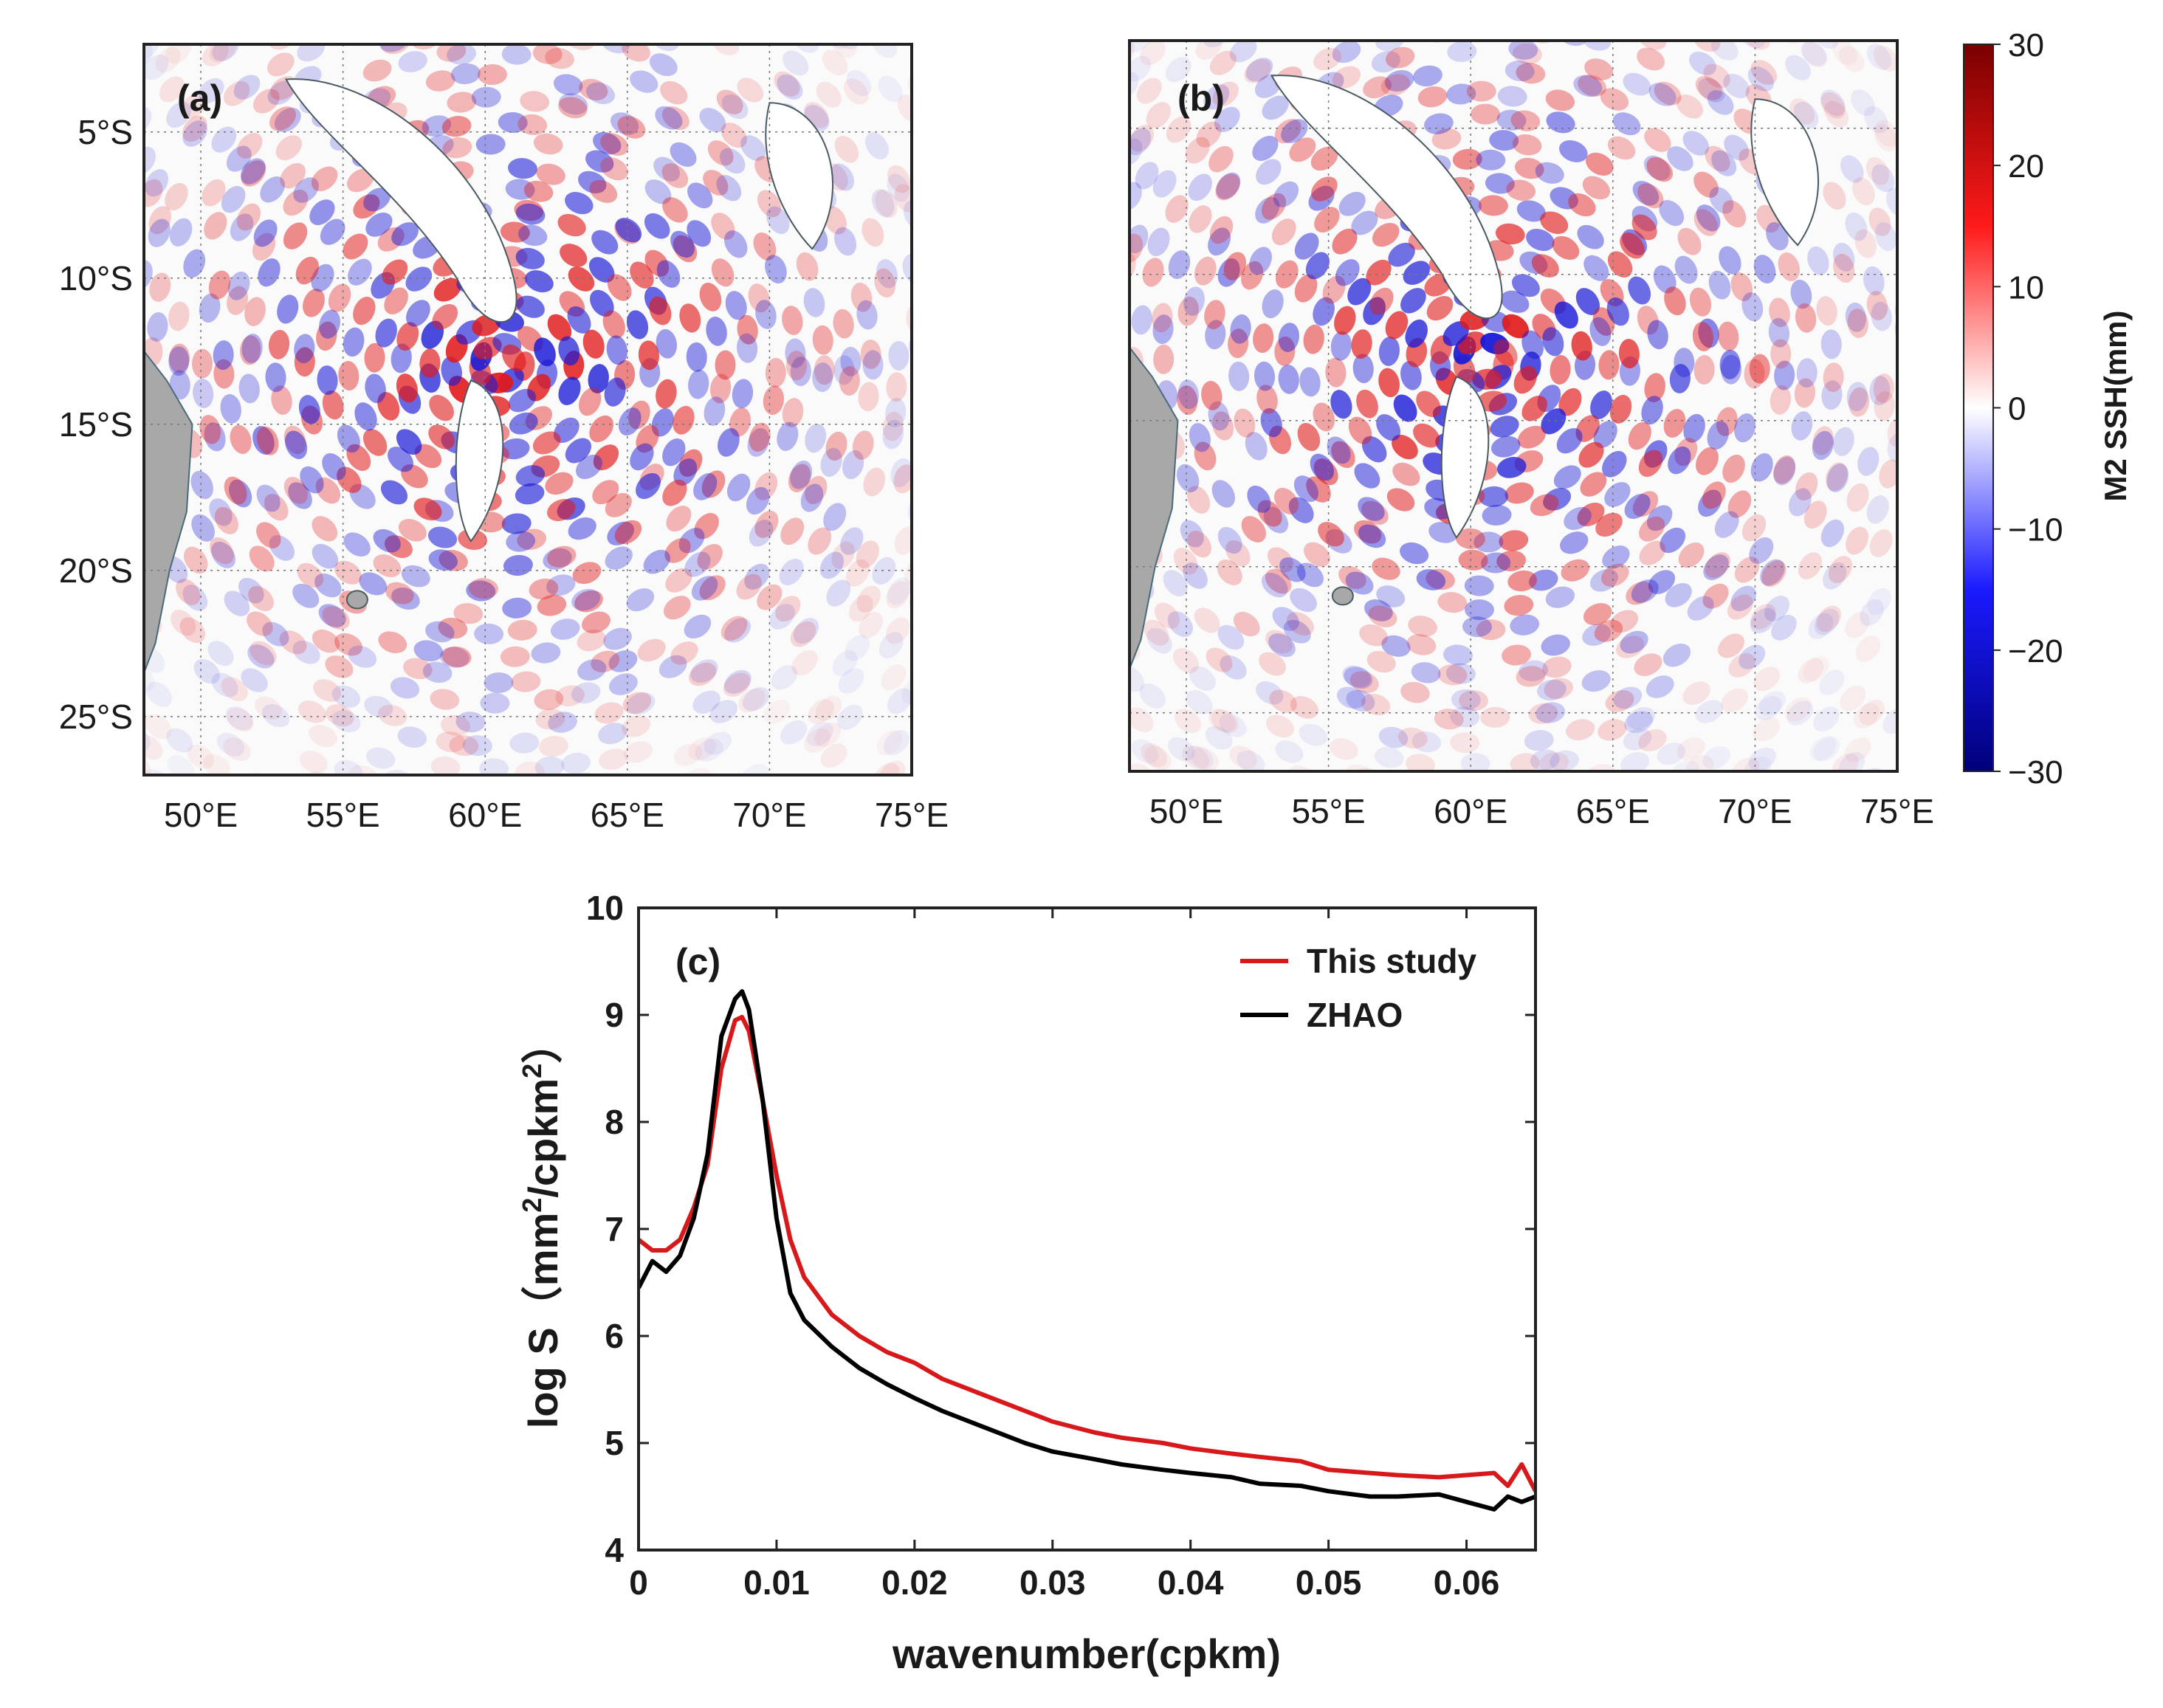 The width and height of the screenshot is (2163, 1708). What do you see at coordinates (614, 1122) in the screenshot?
I see `y-tick-label: 8` at bounding box center [614, 1122].